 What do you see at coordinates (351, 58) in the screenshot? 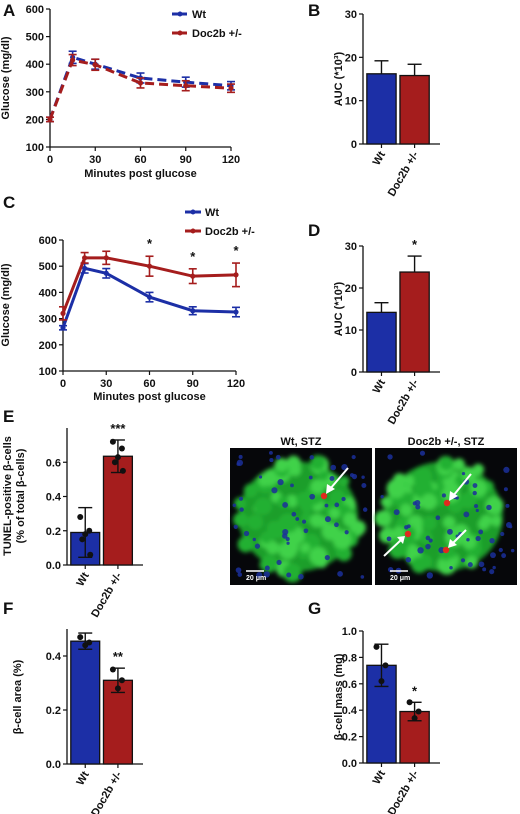
I see `y-tick-label: 20` at bounding box center [351, 58].